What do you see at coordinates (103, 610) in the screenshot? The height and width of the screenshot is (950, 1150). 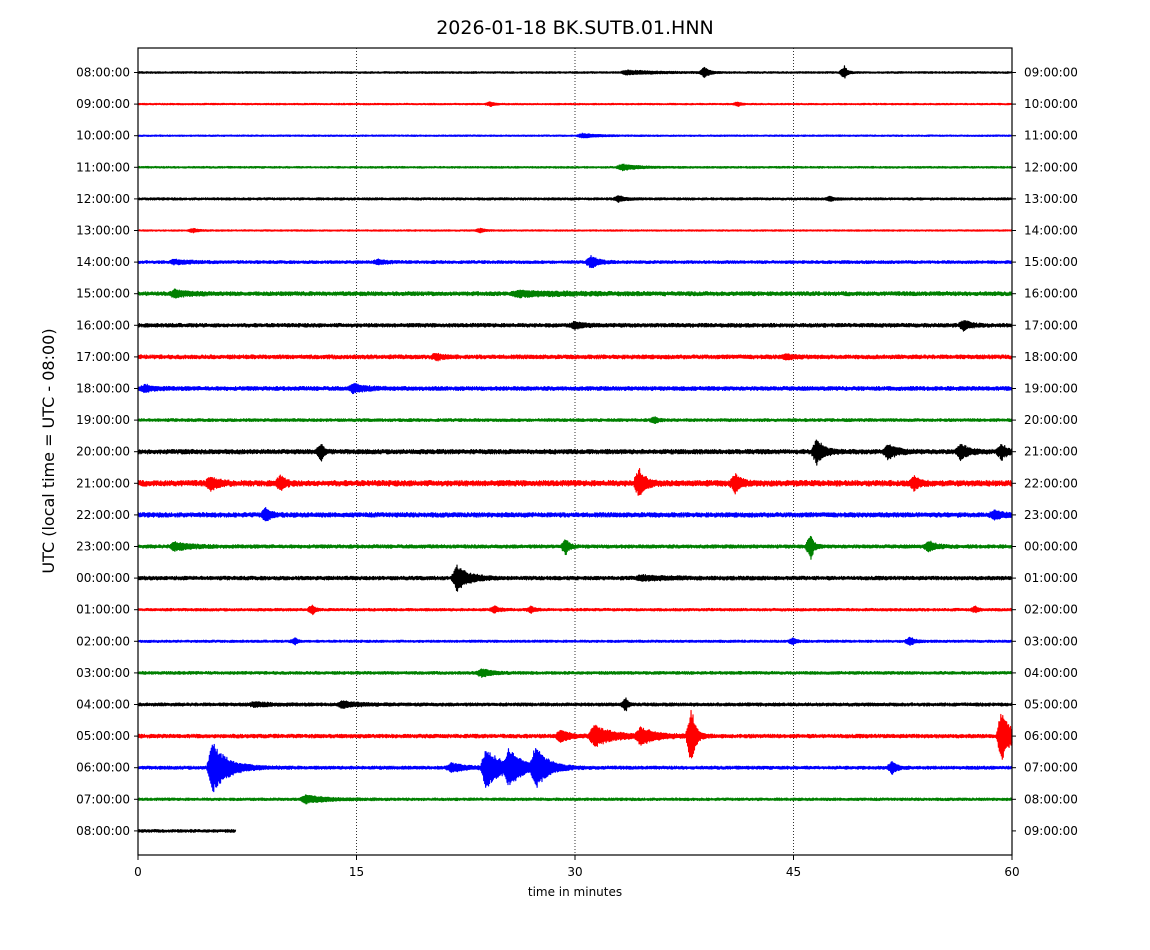 I see `y-tick-label-utc-17: 01:00:00` at bounding box center [103, 610].